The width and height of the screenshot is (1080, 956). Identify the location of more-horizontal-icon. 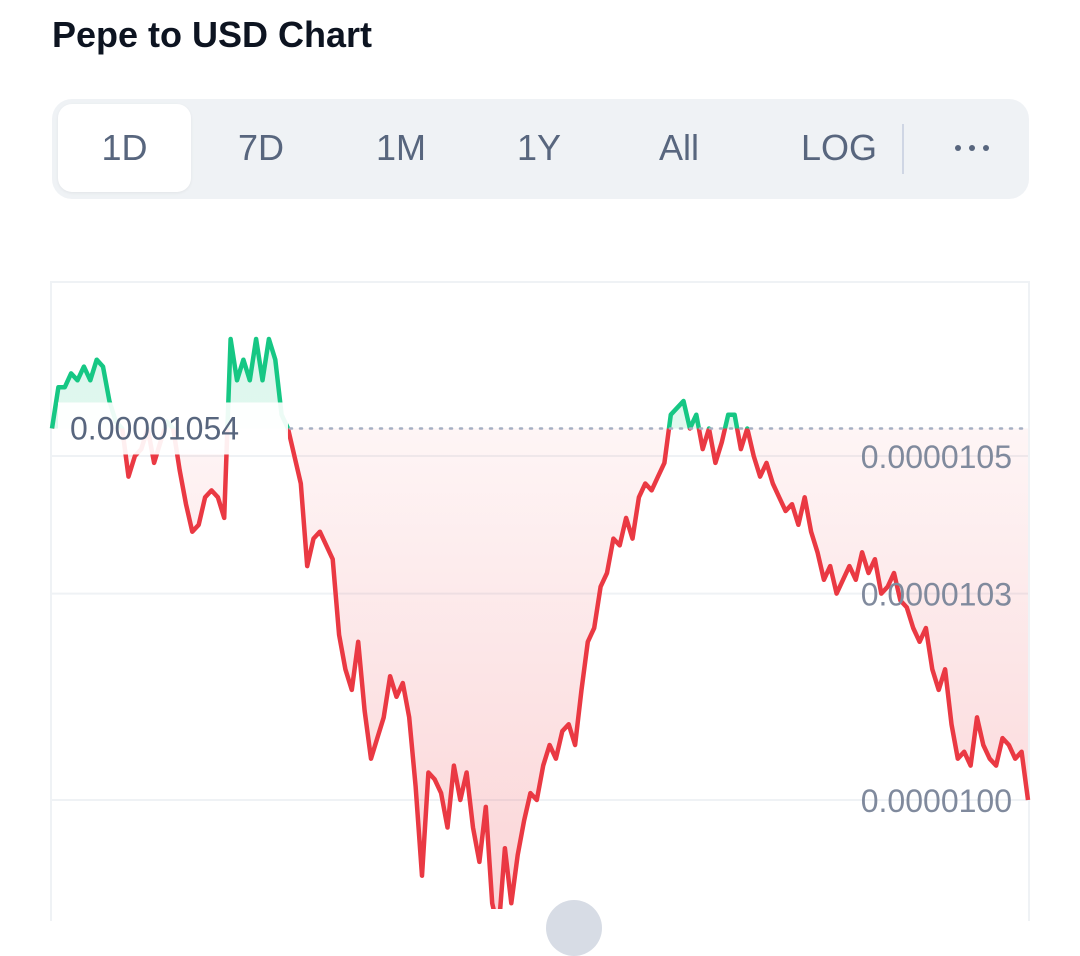
(971, 148).